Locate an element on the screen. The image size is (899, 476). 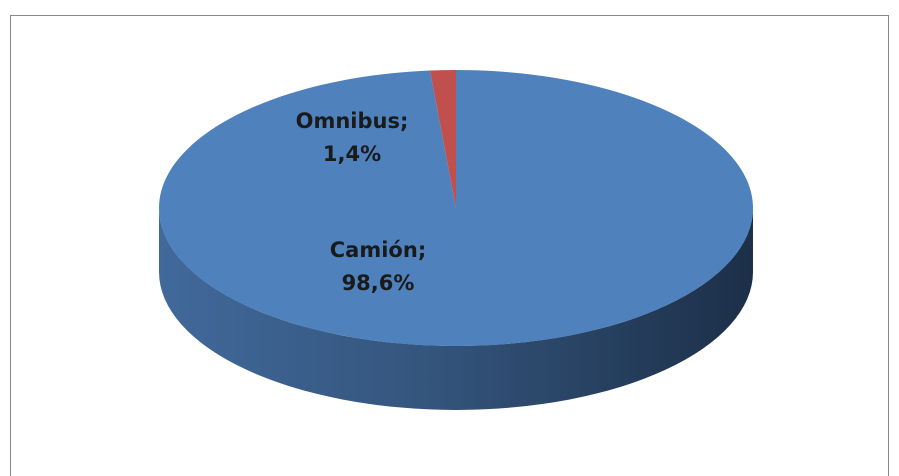
slice-label: Camión; is located at coordinates (378, 250).